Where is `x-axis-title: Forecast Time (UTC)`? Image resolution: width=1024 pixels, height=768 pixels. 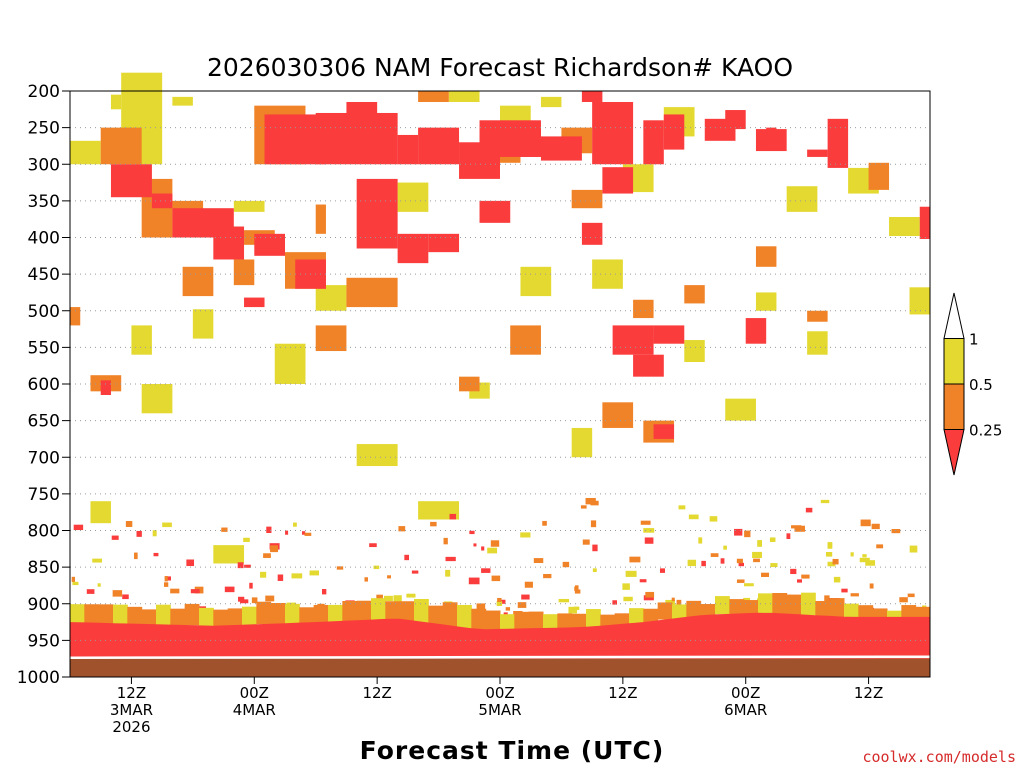 x-axis-title: Forecast Time (UTC) is located at coordinates (512, 750).